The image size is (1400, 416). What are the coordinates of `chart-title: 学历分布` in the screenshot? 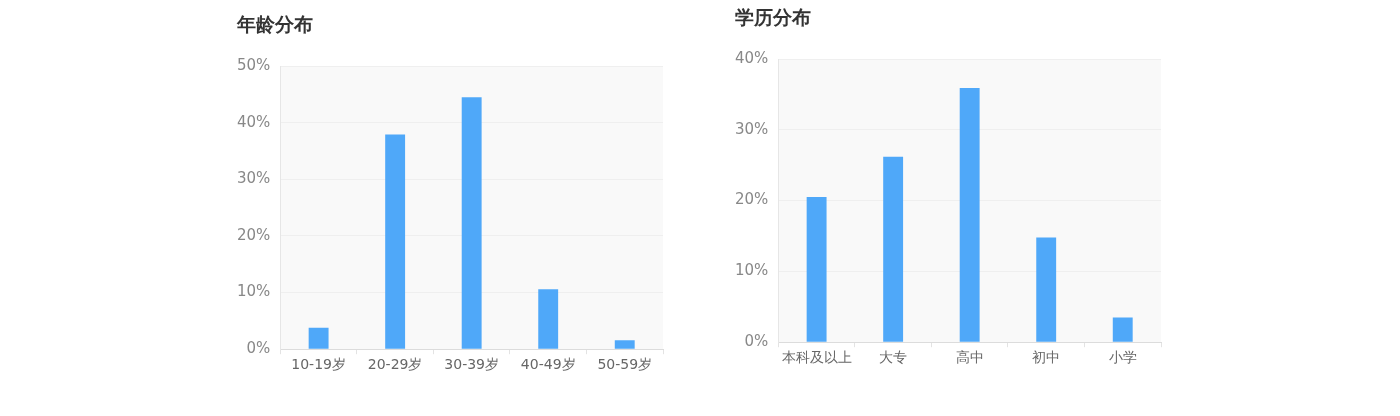 It's located at (773, 17).